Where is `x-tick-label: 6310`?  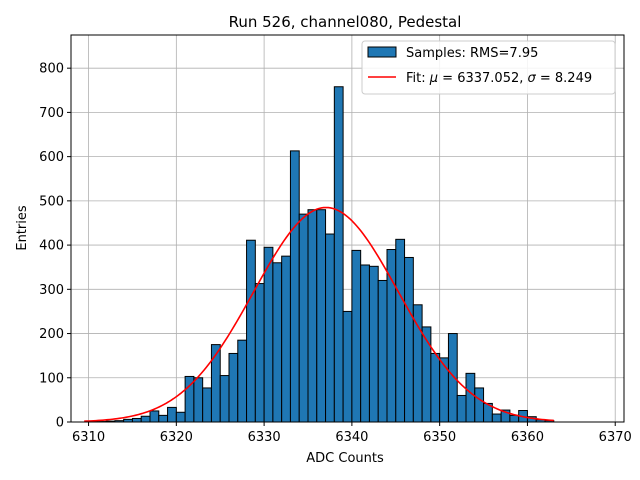 x-tick-label: 6310 is located at coordinates (88, 437).